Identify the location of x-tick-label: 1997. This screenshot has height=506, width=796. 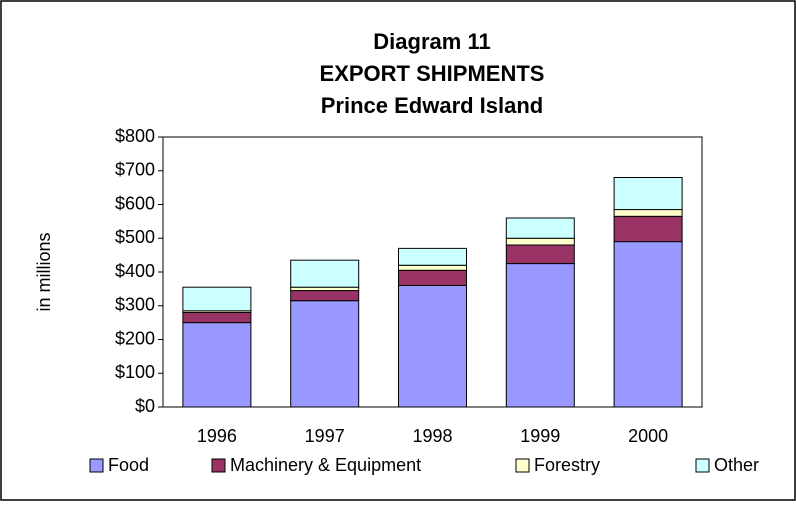
(325, 436).